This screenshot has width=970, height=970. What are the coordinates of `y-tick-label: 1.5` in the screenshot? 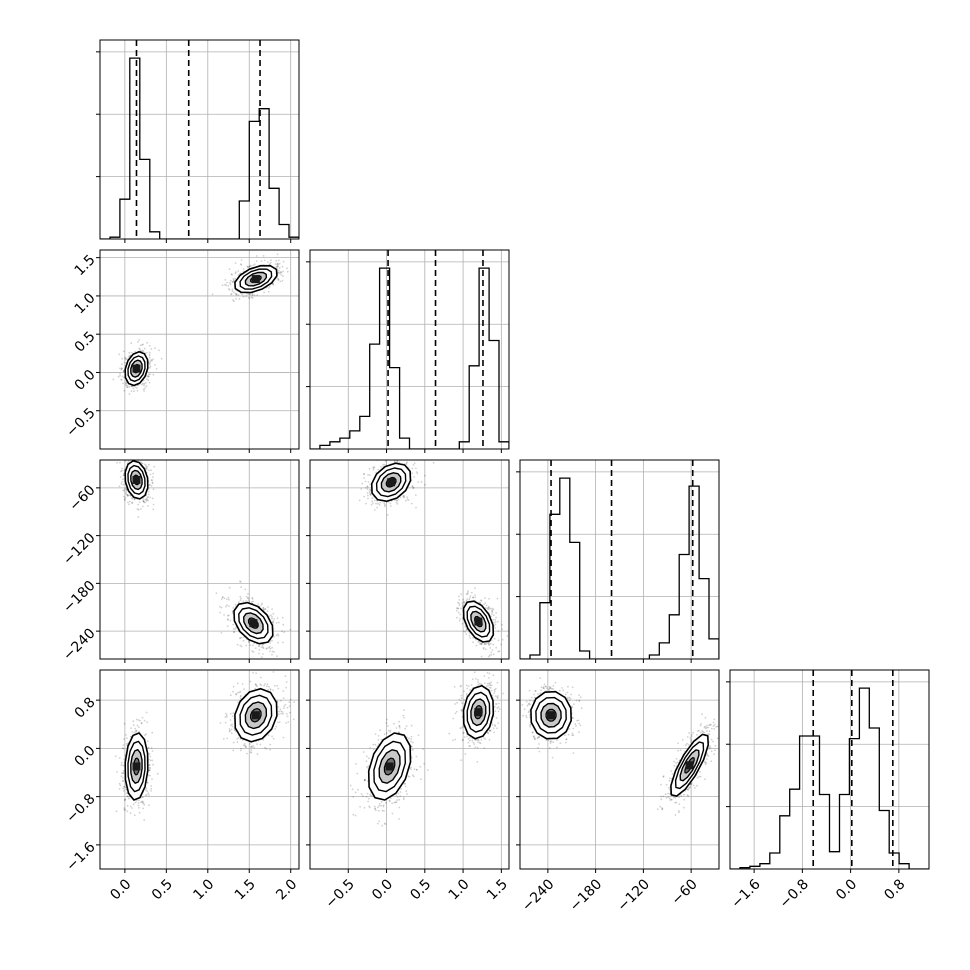 It's located at (85, 265).